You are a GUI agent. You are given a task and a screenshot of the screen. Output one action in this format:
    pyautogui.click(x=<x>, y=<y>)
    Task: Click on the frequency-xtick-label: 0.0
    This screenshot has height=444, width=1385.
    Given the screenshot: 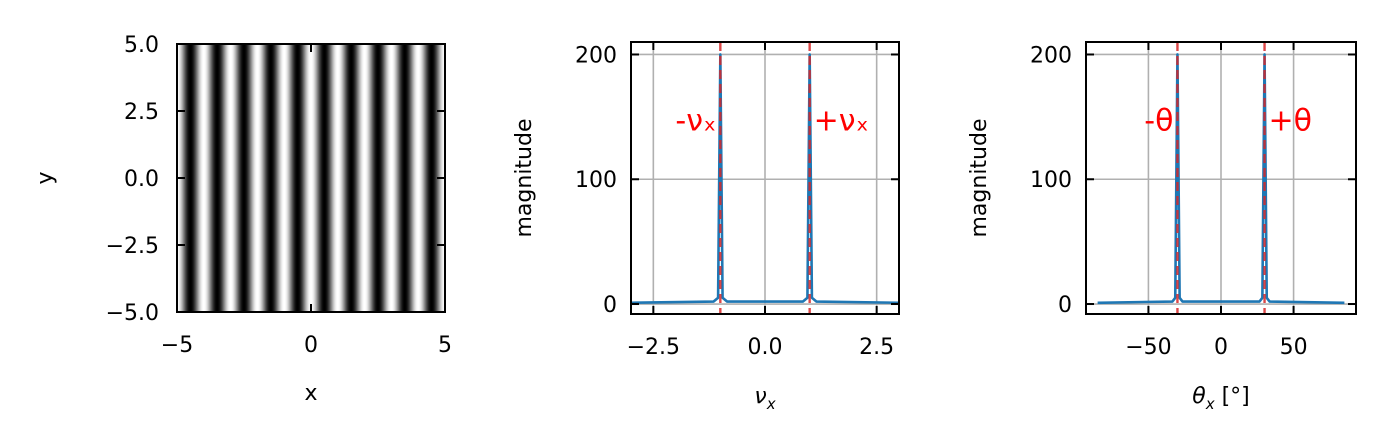 What is the action you would take?
    pyautogui.click(x=765, y=347)
    